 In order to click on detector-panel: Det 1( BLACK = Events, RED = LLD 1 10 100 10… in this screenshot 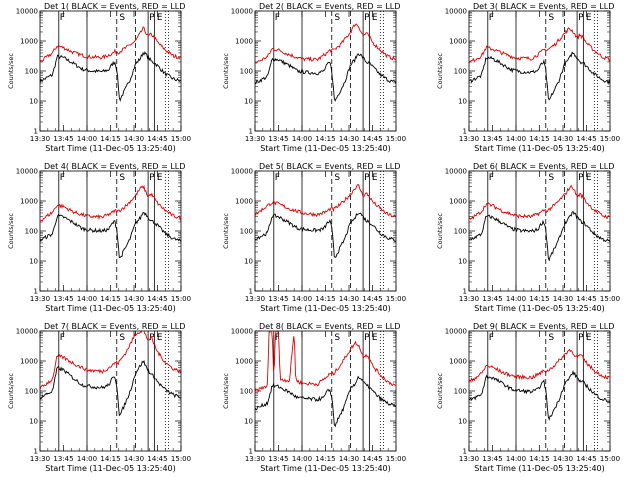, I will do `click(99, 77)`.